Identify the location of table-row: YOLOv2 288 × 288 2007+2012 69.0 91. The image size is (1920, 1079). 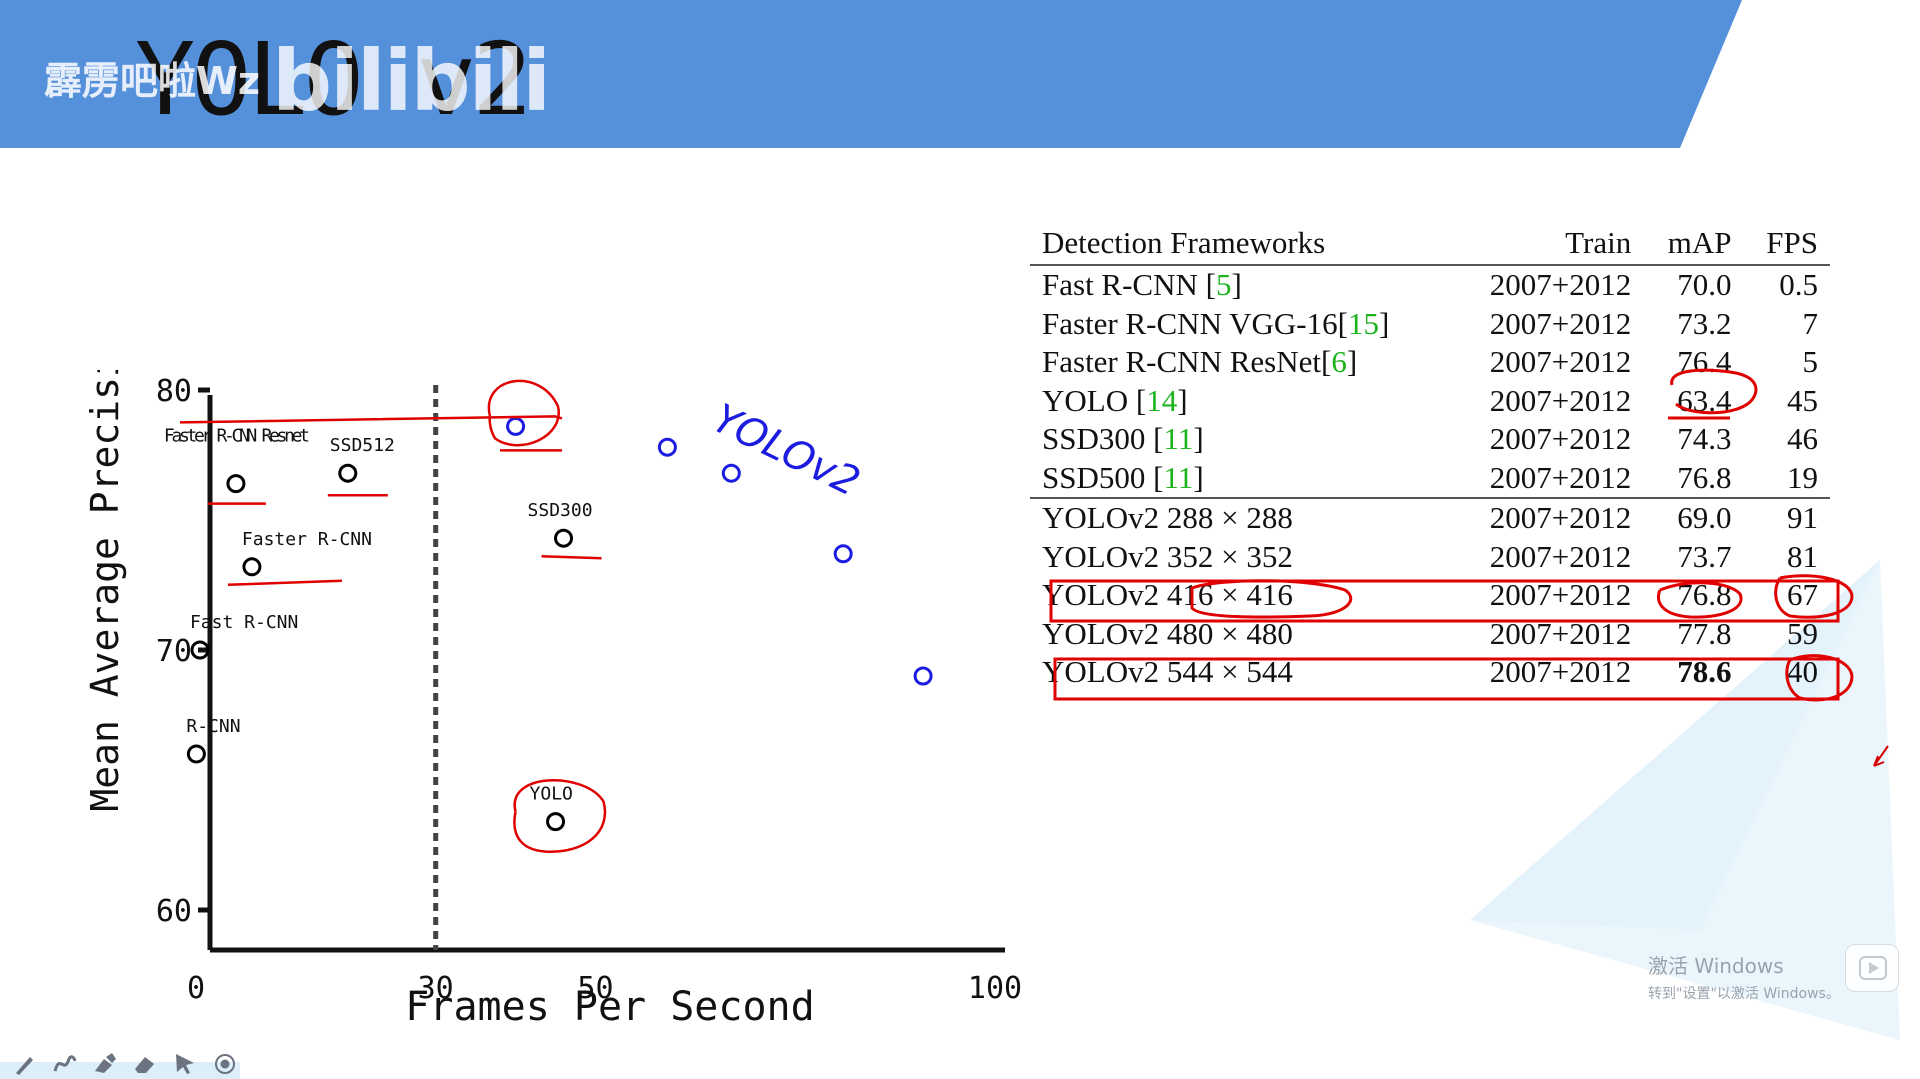
(1430, 517).